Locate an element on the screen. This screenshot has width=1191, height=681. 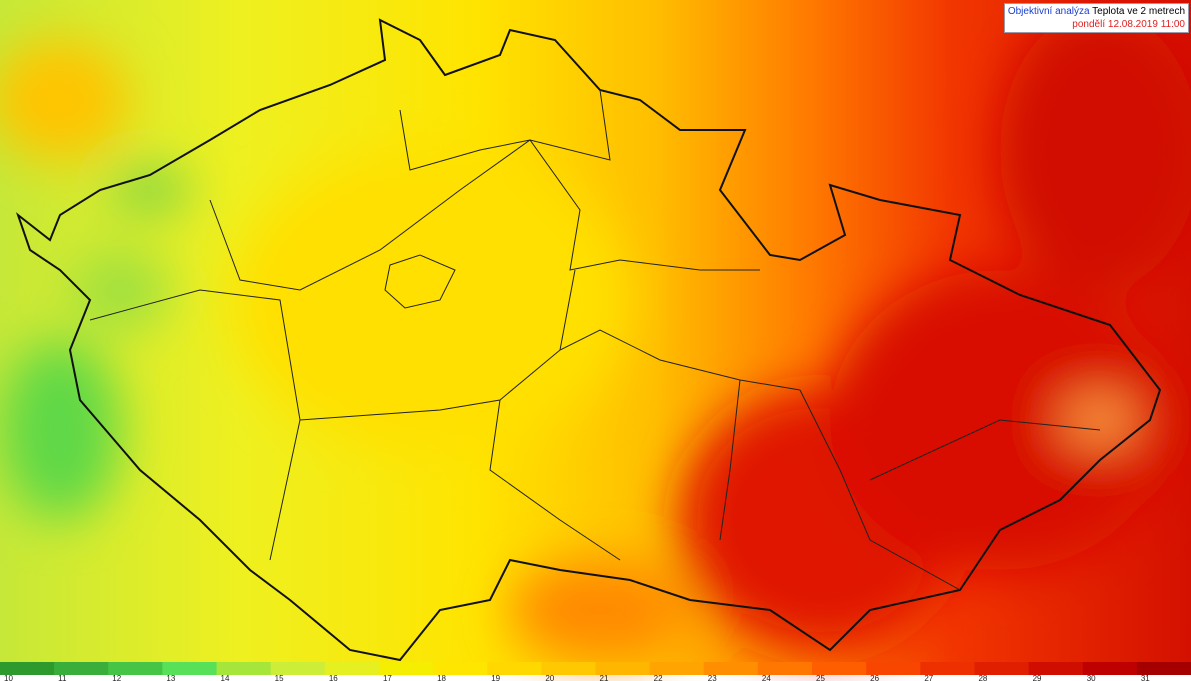
legend-label: 29 is located at coordinates (1037, 677).